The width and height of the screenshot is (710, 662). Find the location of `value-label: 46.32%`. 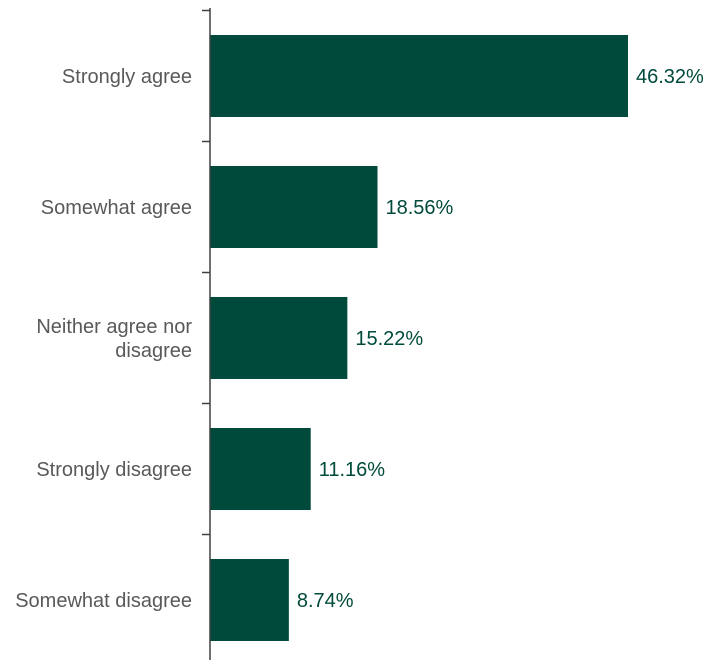

value-label: 46.32% is located at coordinates (670, 77).